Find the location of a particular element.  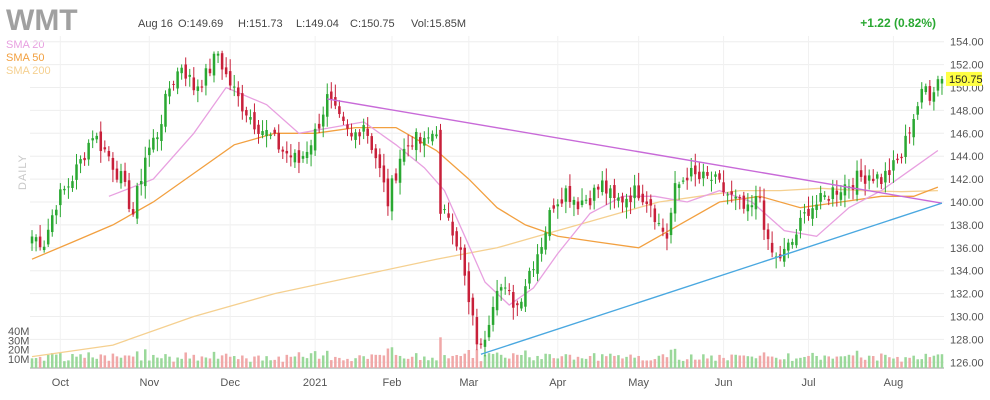

date-tick-label: Oct is located at coordinates (60, 383).